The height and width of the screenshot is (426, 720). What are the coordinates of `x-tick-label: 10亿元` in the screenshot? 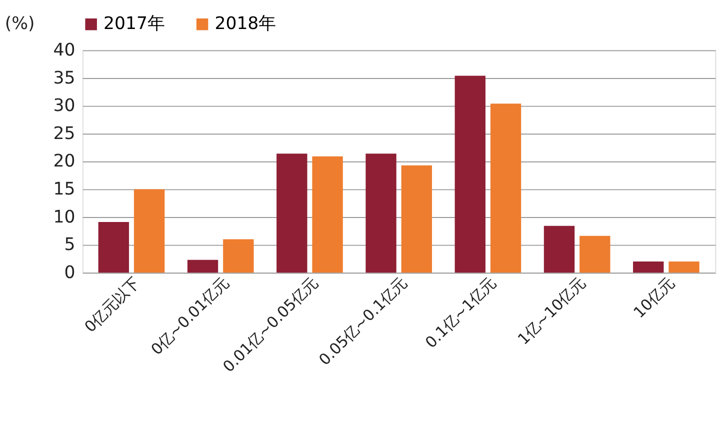 It's located at (654, 298).